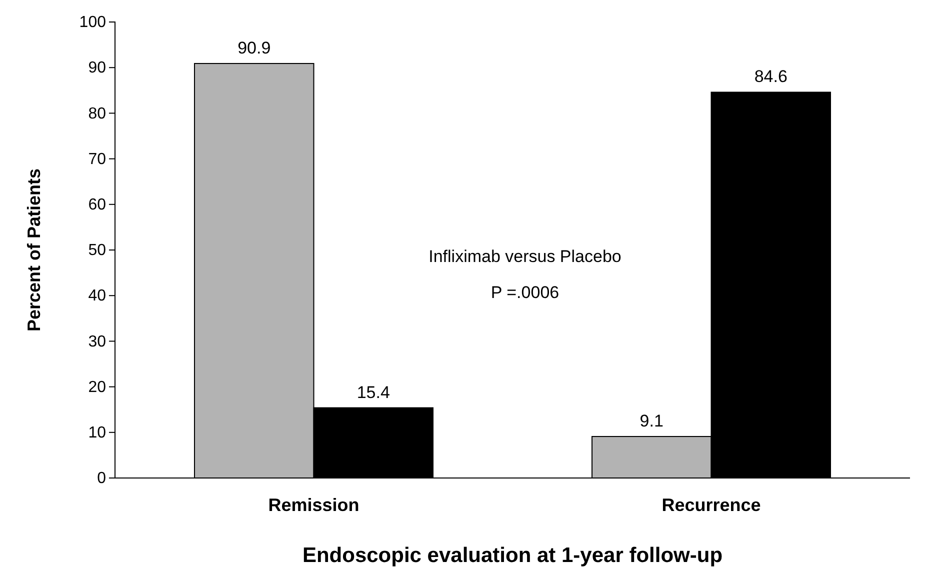 Image resolution: width=947 pixels, height=579 pixels. I want to click on y-tick-label: 10, so click(97, 433).